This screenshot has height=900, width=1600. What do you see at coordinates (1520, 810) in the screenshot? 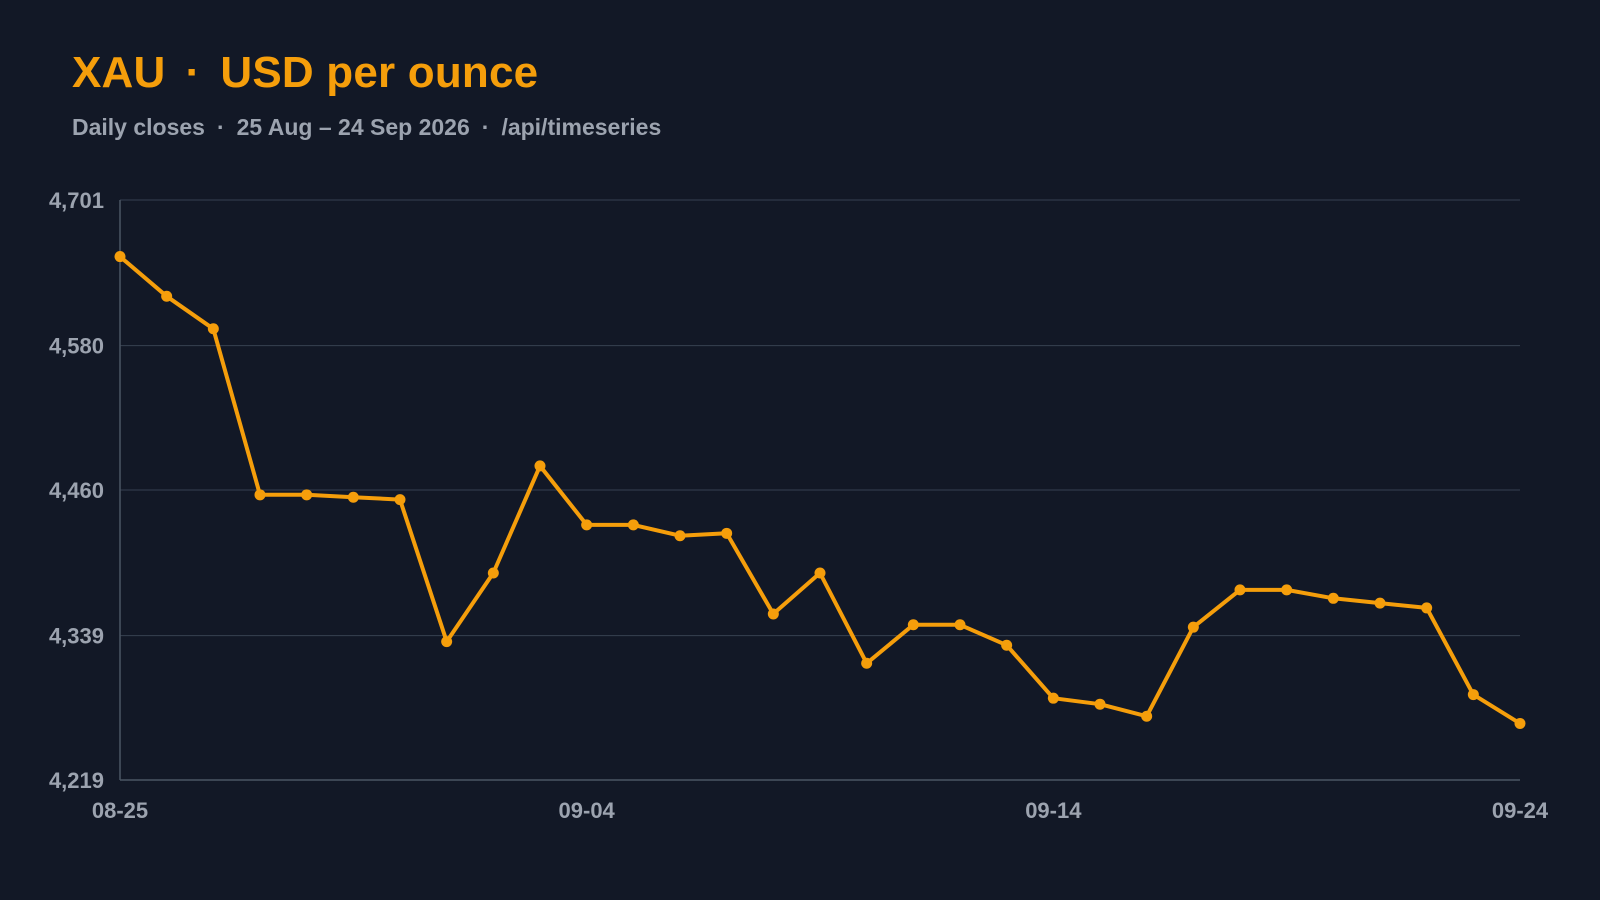
I see `x-tick-label: 09-24` at bounding box center [1520, 810].